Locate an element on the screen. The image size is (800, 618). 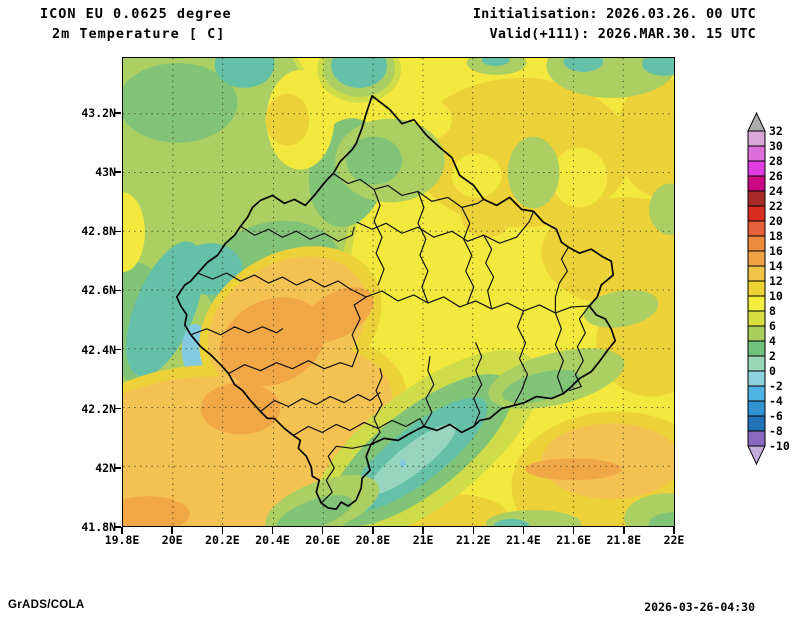
y-axis-tick-label: 43.2N is located at coordinates (98, 113).